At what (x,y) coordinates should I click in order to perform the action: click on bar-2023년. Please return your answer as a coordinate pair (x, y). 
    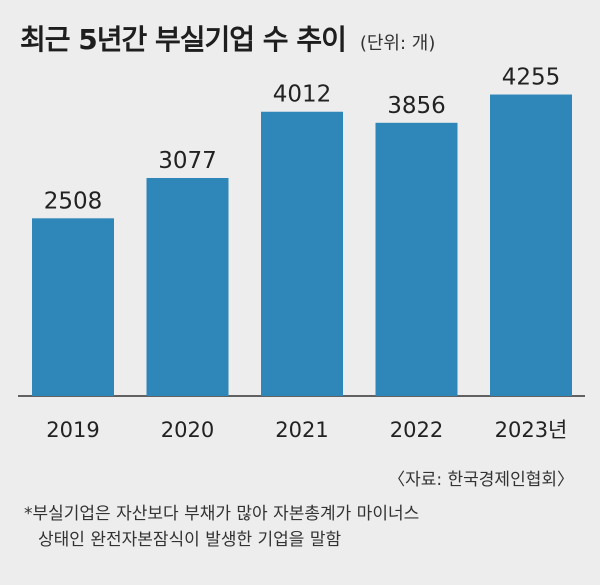
    Looking at the image, I should click on (531, 245).